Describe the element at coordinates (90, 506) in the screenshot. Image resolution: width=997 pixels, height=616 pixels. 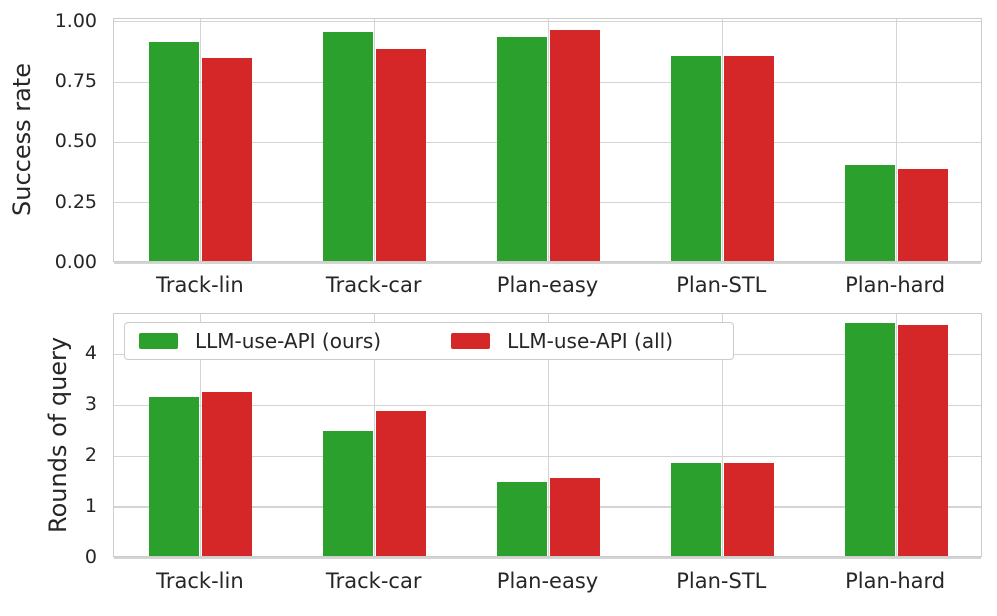
I see `y-tick-label: 1` at that location.